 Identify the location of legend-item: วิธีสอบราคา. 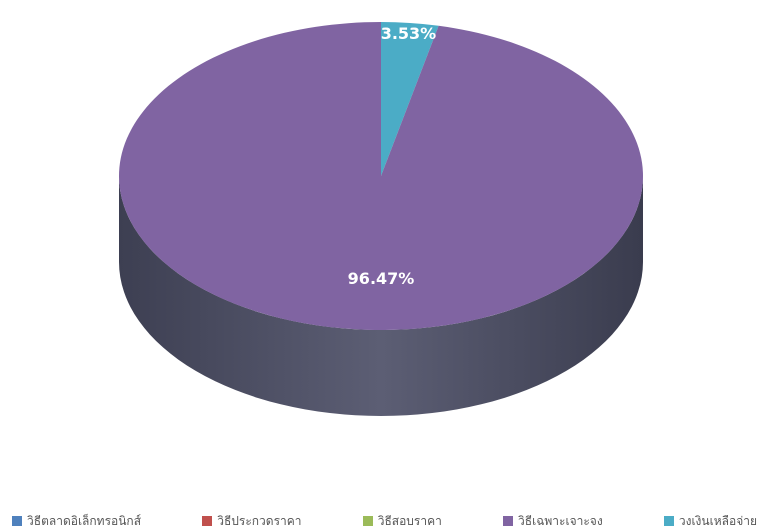
(402, 521).